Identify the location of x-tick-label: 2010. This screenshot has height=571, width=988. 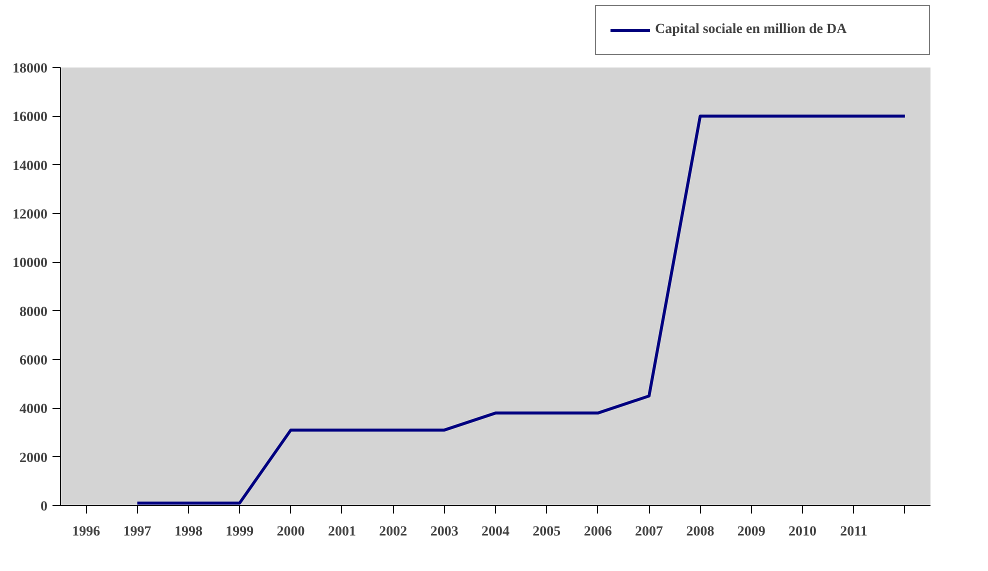
(802, 532).